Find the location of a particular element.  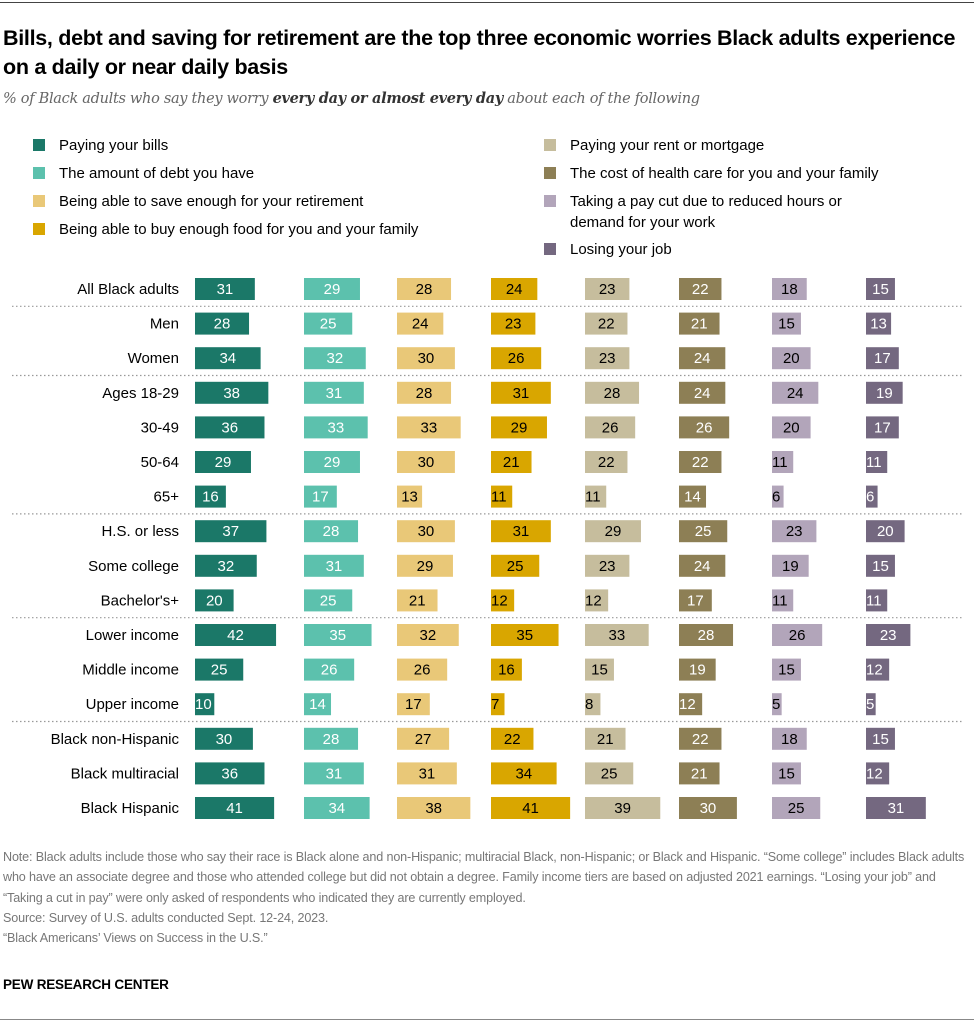

bar-value-label: 32 is located at coordinates (335, 358).